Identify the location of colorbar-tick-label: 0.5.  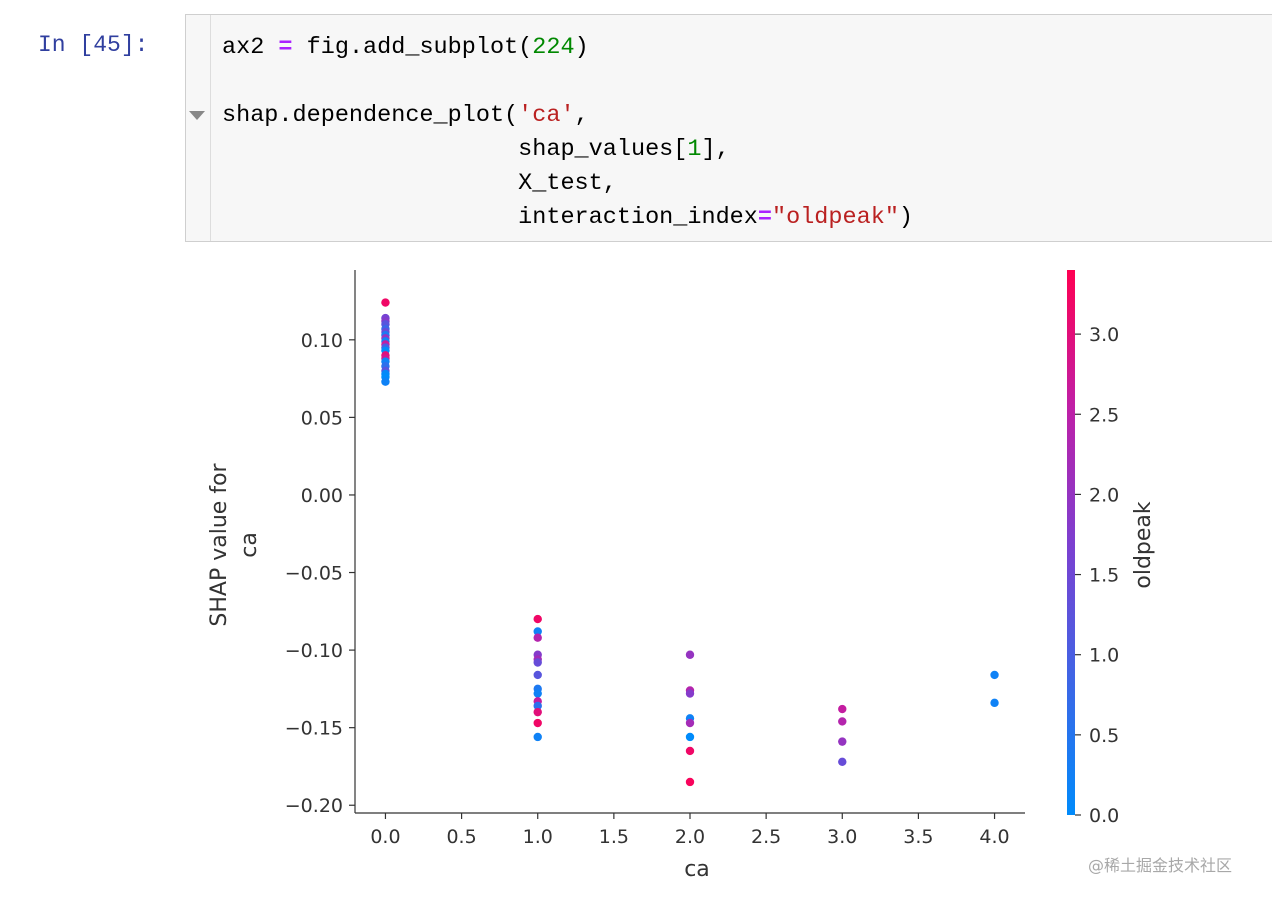
(1104, 736).